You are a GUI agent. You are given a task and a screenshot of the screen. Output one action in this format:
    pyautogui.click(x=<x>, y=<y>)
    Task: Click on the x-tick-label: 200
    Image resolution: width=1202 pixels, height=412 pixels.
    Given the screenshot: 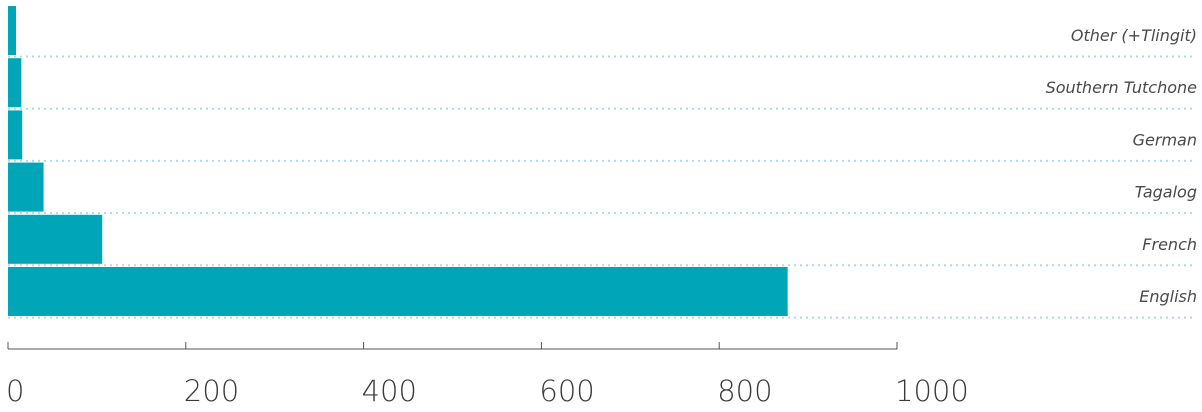 What is the action you would take?
    pyautogui.click(x=211, y=391)
    